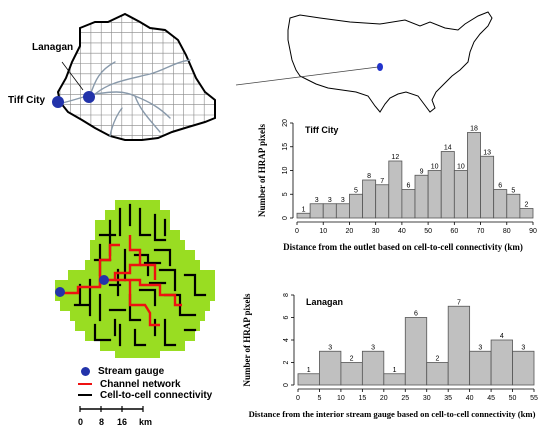 Image resolution: width=550 pixels, height=433 pixels. I want to click on legend-connectivity-label: Cell-to-cell connectivity, so click(156, 395).